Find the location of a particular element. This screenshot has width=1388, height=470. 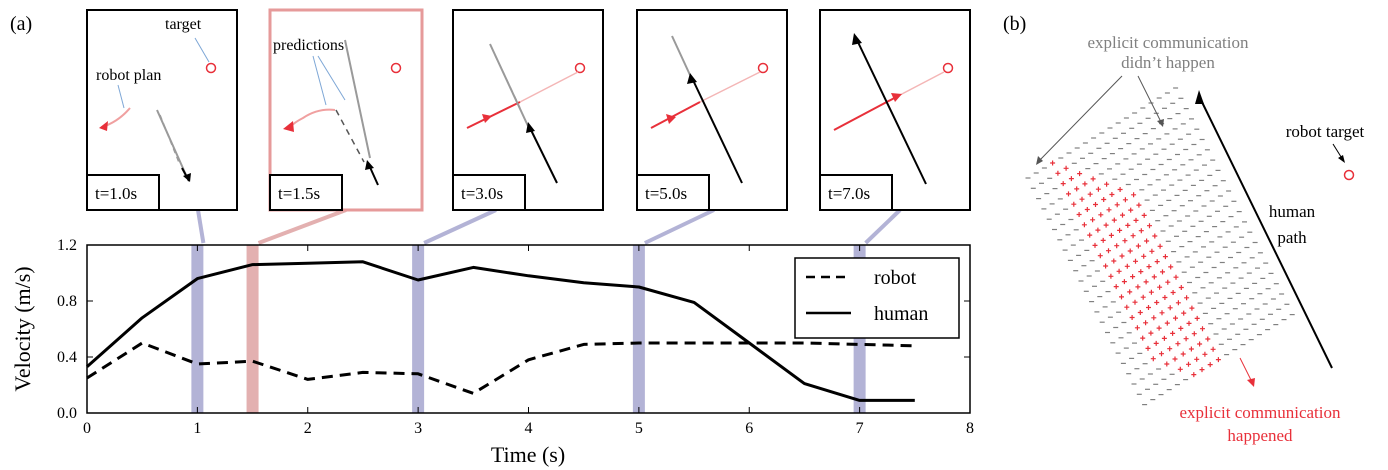

snapshot-3-robot-path is located at coordinates (493, 115).